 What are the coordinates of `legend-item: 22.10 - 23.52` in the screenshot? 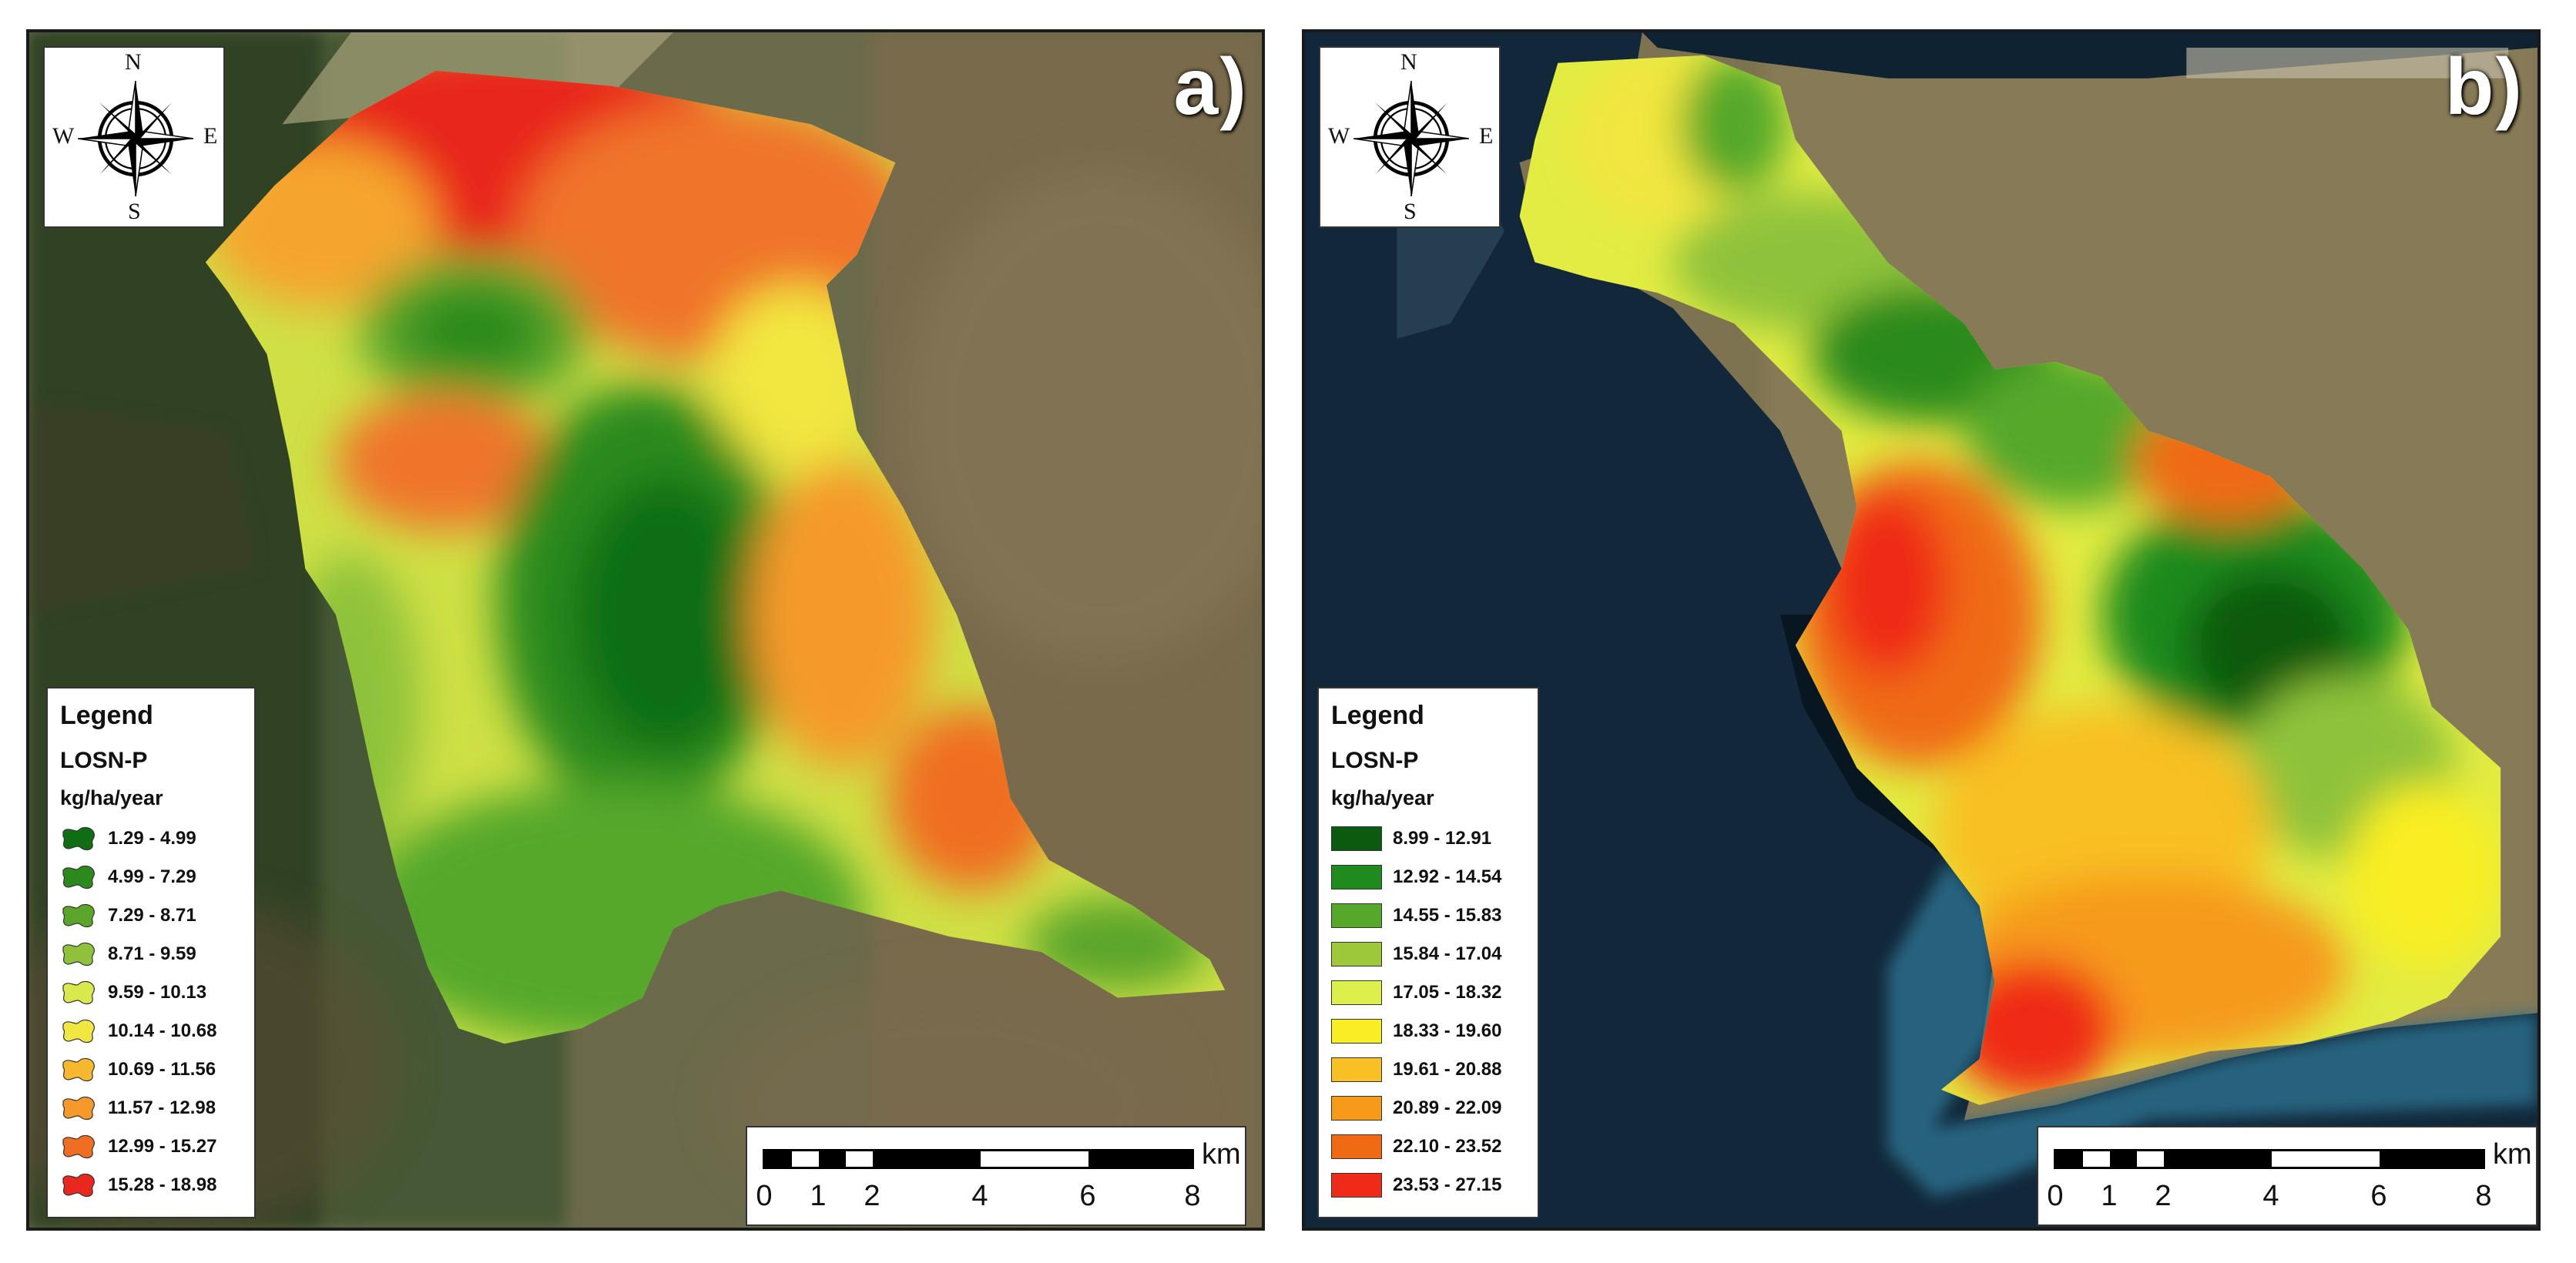 It's located at (1429, 1146).